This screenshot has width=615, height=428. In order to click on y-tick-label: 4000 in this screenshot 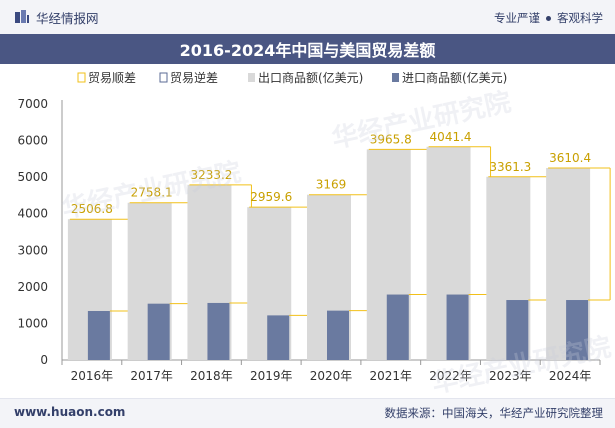, I will do `click(32, 214)`.